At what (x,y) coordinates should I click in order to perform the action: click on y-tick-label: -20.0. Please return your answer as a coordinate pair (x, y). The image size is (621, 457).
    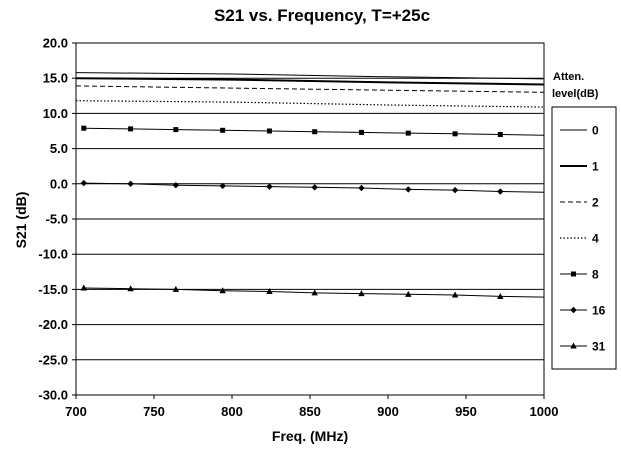
    Looking at the image, I should click on (53, 324).